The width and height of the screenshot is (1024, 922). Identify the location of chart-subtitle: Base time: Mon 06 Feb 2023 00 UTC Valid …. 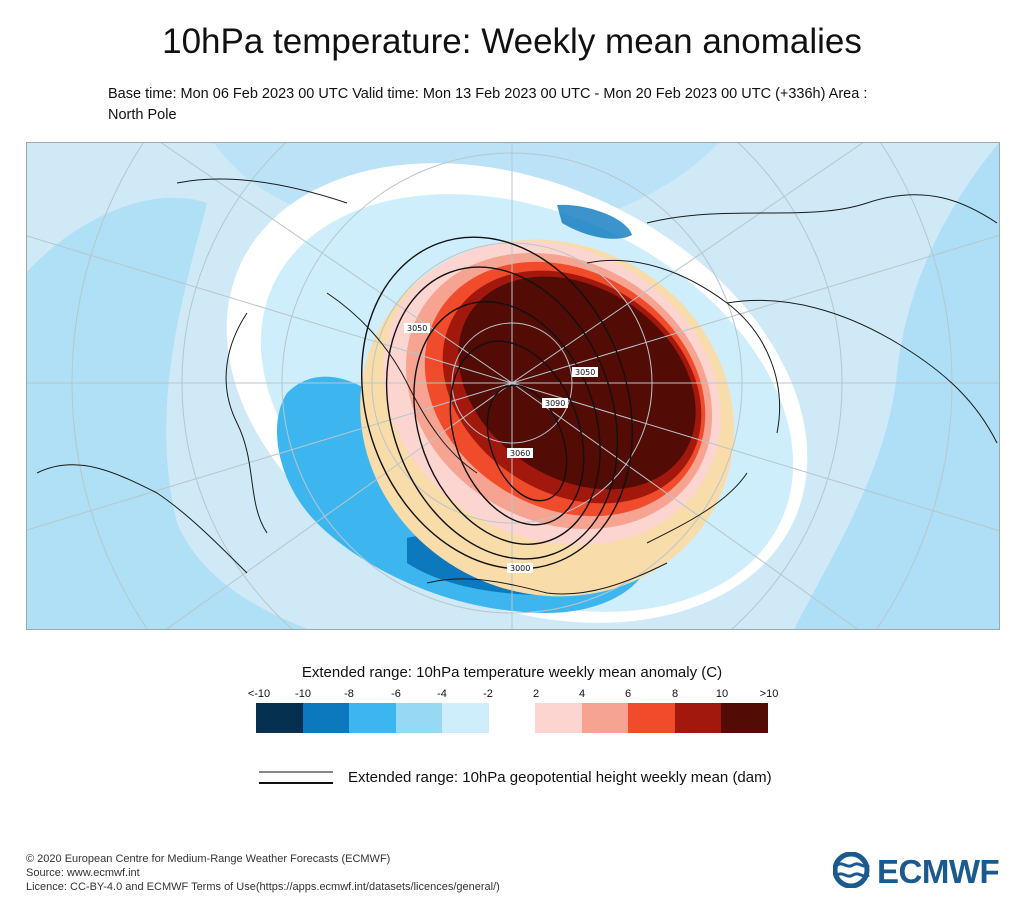
(508, 105).